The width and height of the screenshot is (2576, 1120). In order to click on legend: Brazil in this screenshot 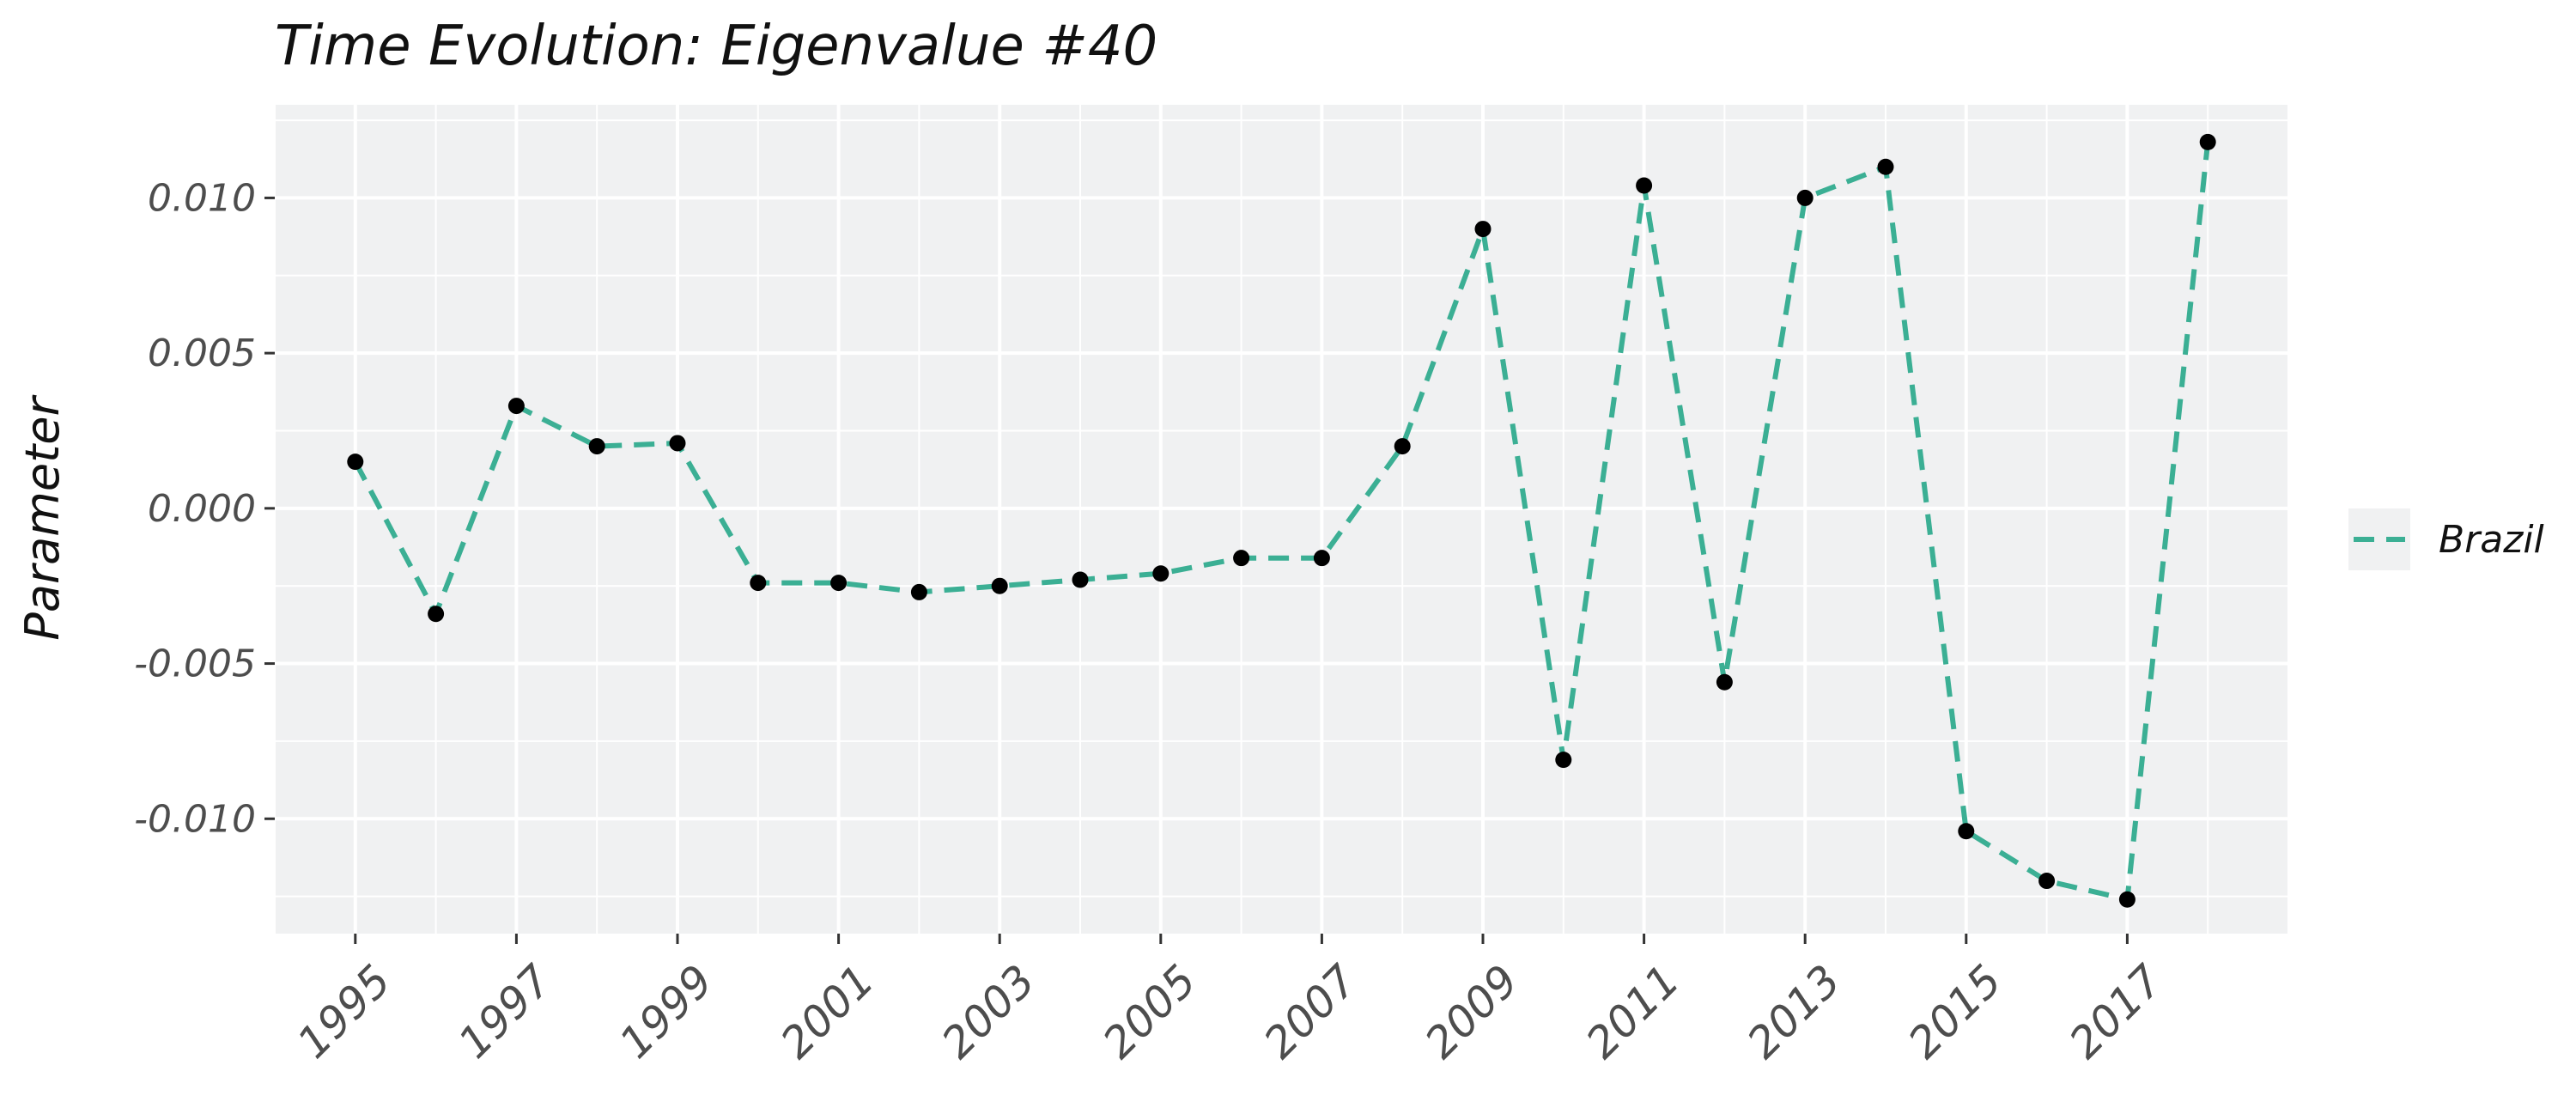, I will do `click(2446, 539)`.